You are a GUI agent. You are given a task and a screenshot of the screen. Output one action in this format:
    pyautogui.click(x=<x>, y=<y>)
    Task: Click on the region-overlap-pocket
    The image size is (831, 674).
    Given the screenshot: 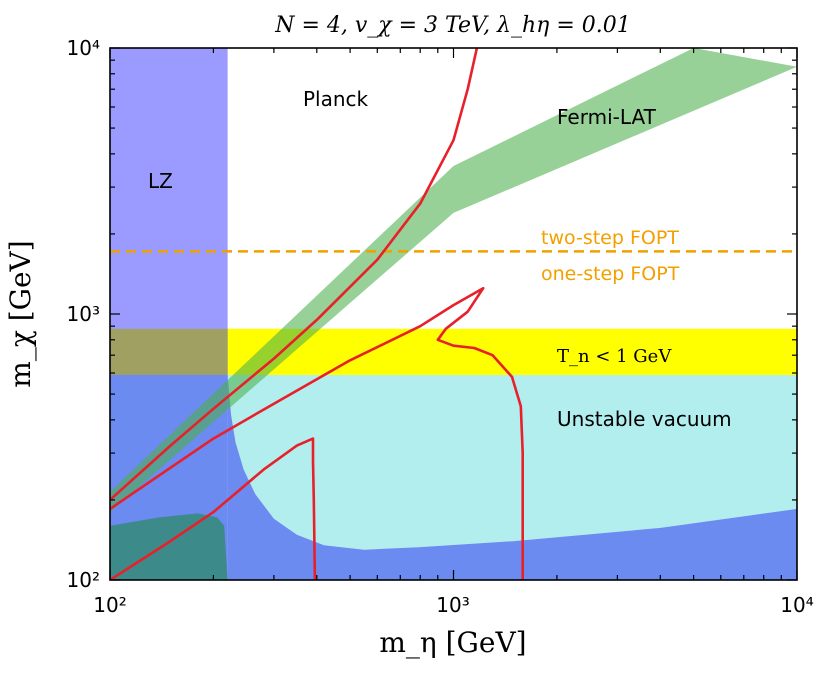 What is the action you would take?
    pyautogui.click(x=169, y=546)
    